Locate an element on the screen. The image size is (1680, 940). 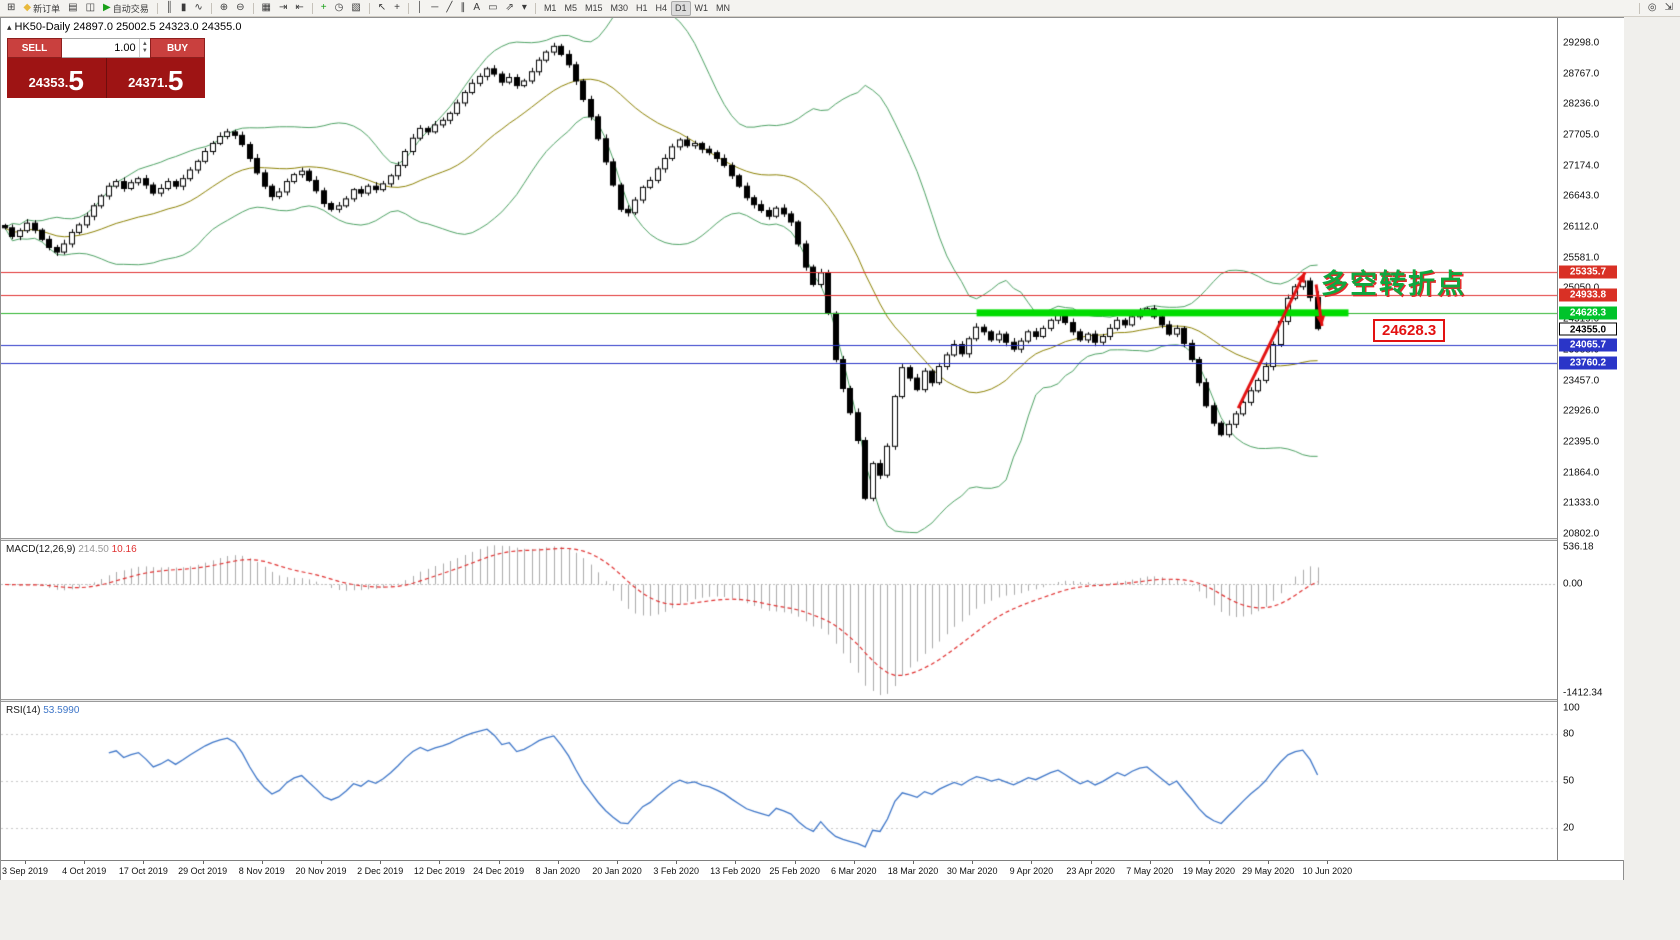
zoom-in-icon: ⊕ is located at coordinates (224, 8).